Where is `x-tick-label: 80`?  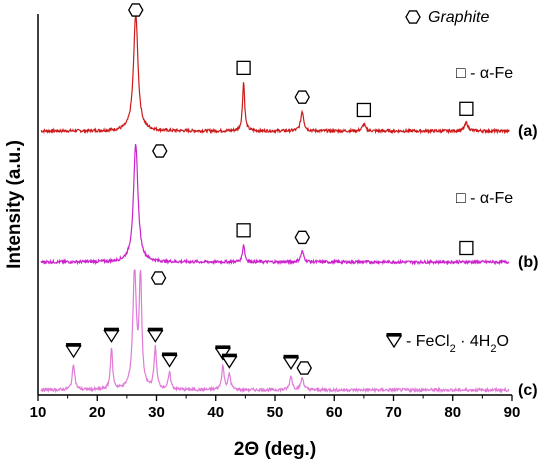
x-tick-label: 80 is located at coordinates (452, 412).